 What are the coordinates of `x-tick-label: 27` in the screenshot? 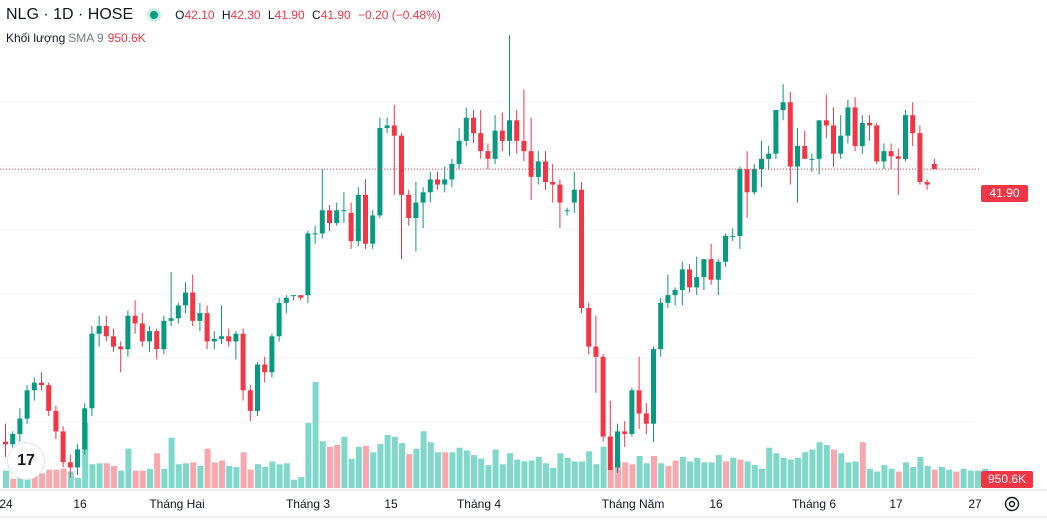 It's located at (975, 504).